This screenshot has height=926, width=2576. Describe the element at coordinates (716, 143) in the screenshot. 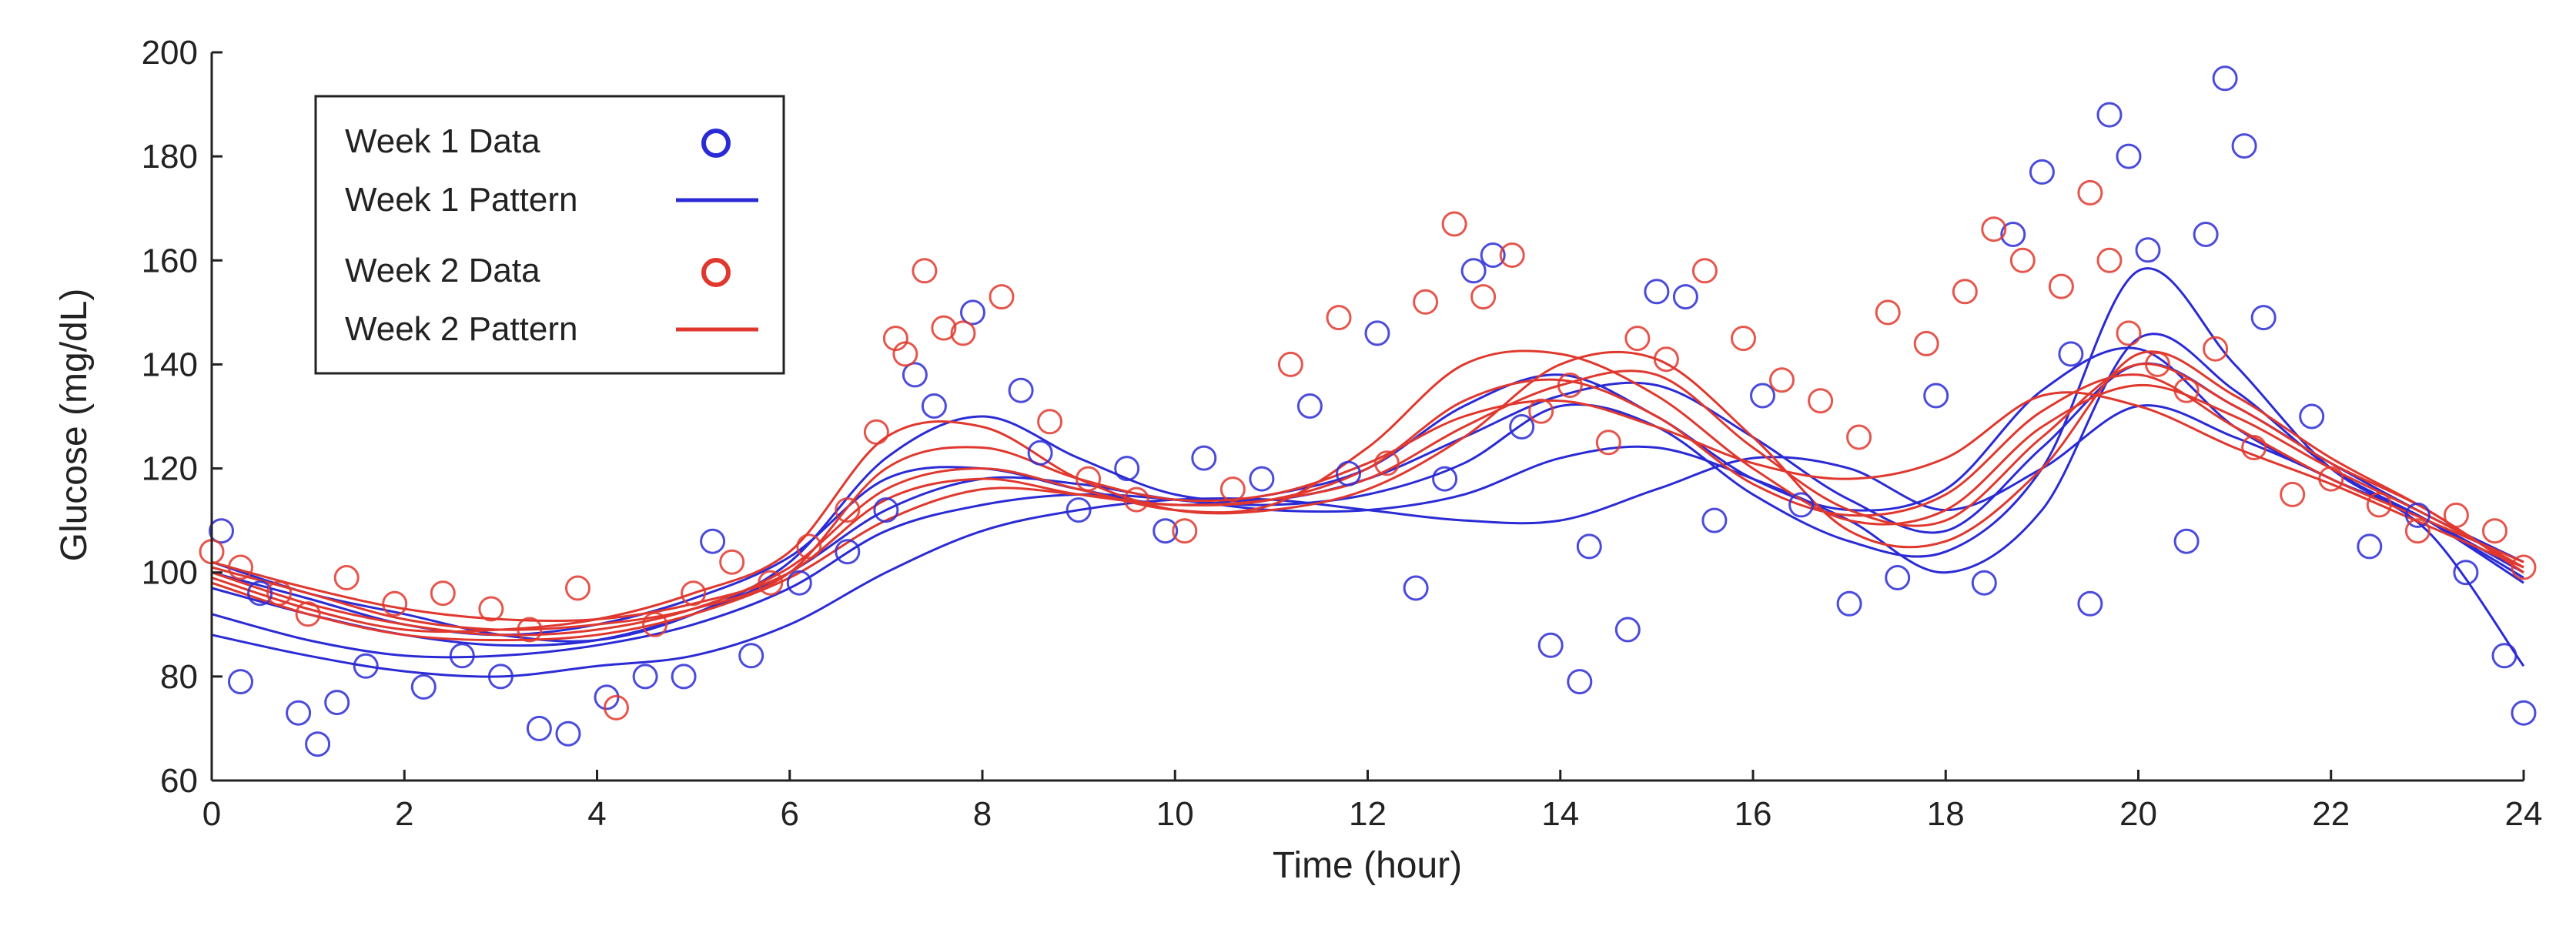

I see `legend-marker-week1-data` at that location.